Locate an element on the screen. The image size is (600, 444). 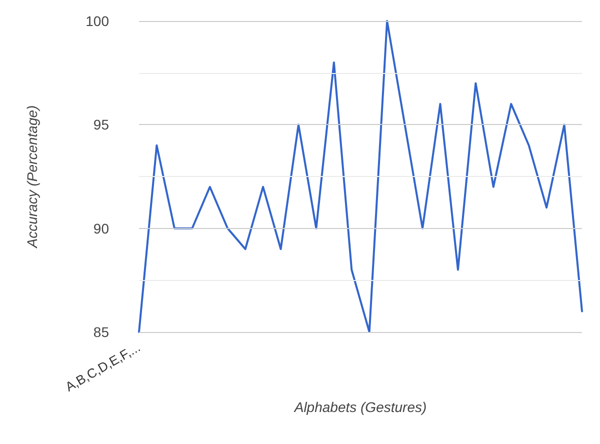
y-tick-label: 100 is located at coordinates (98, 21).